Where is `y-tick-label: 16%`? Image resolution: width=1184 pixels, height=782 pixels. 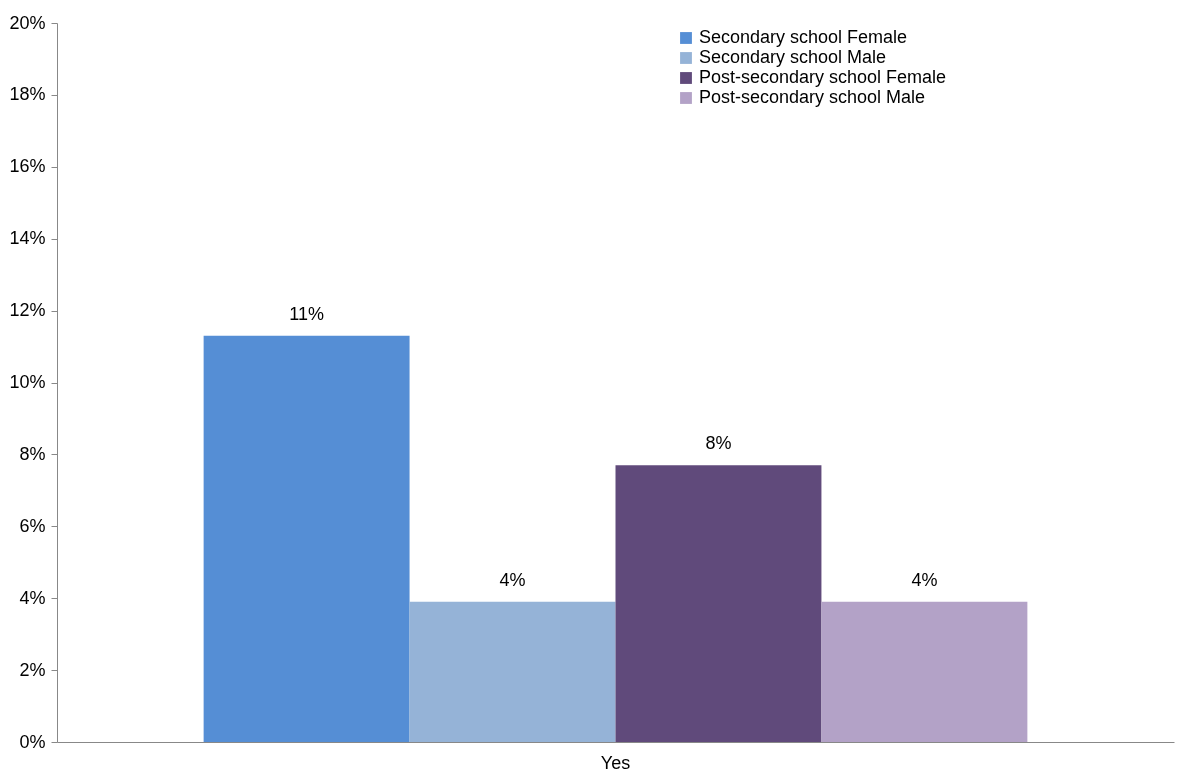 y-tick-label: 16% is located at coordinates (27, 166).